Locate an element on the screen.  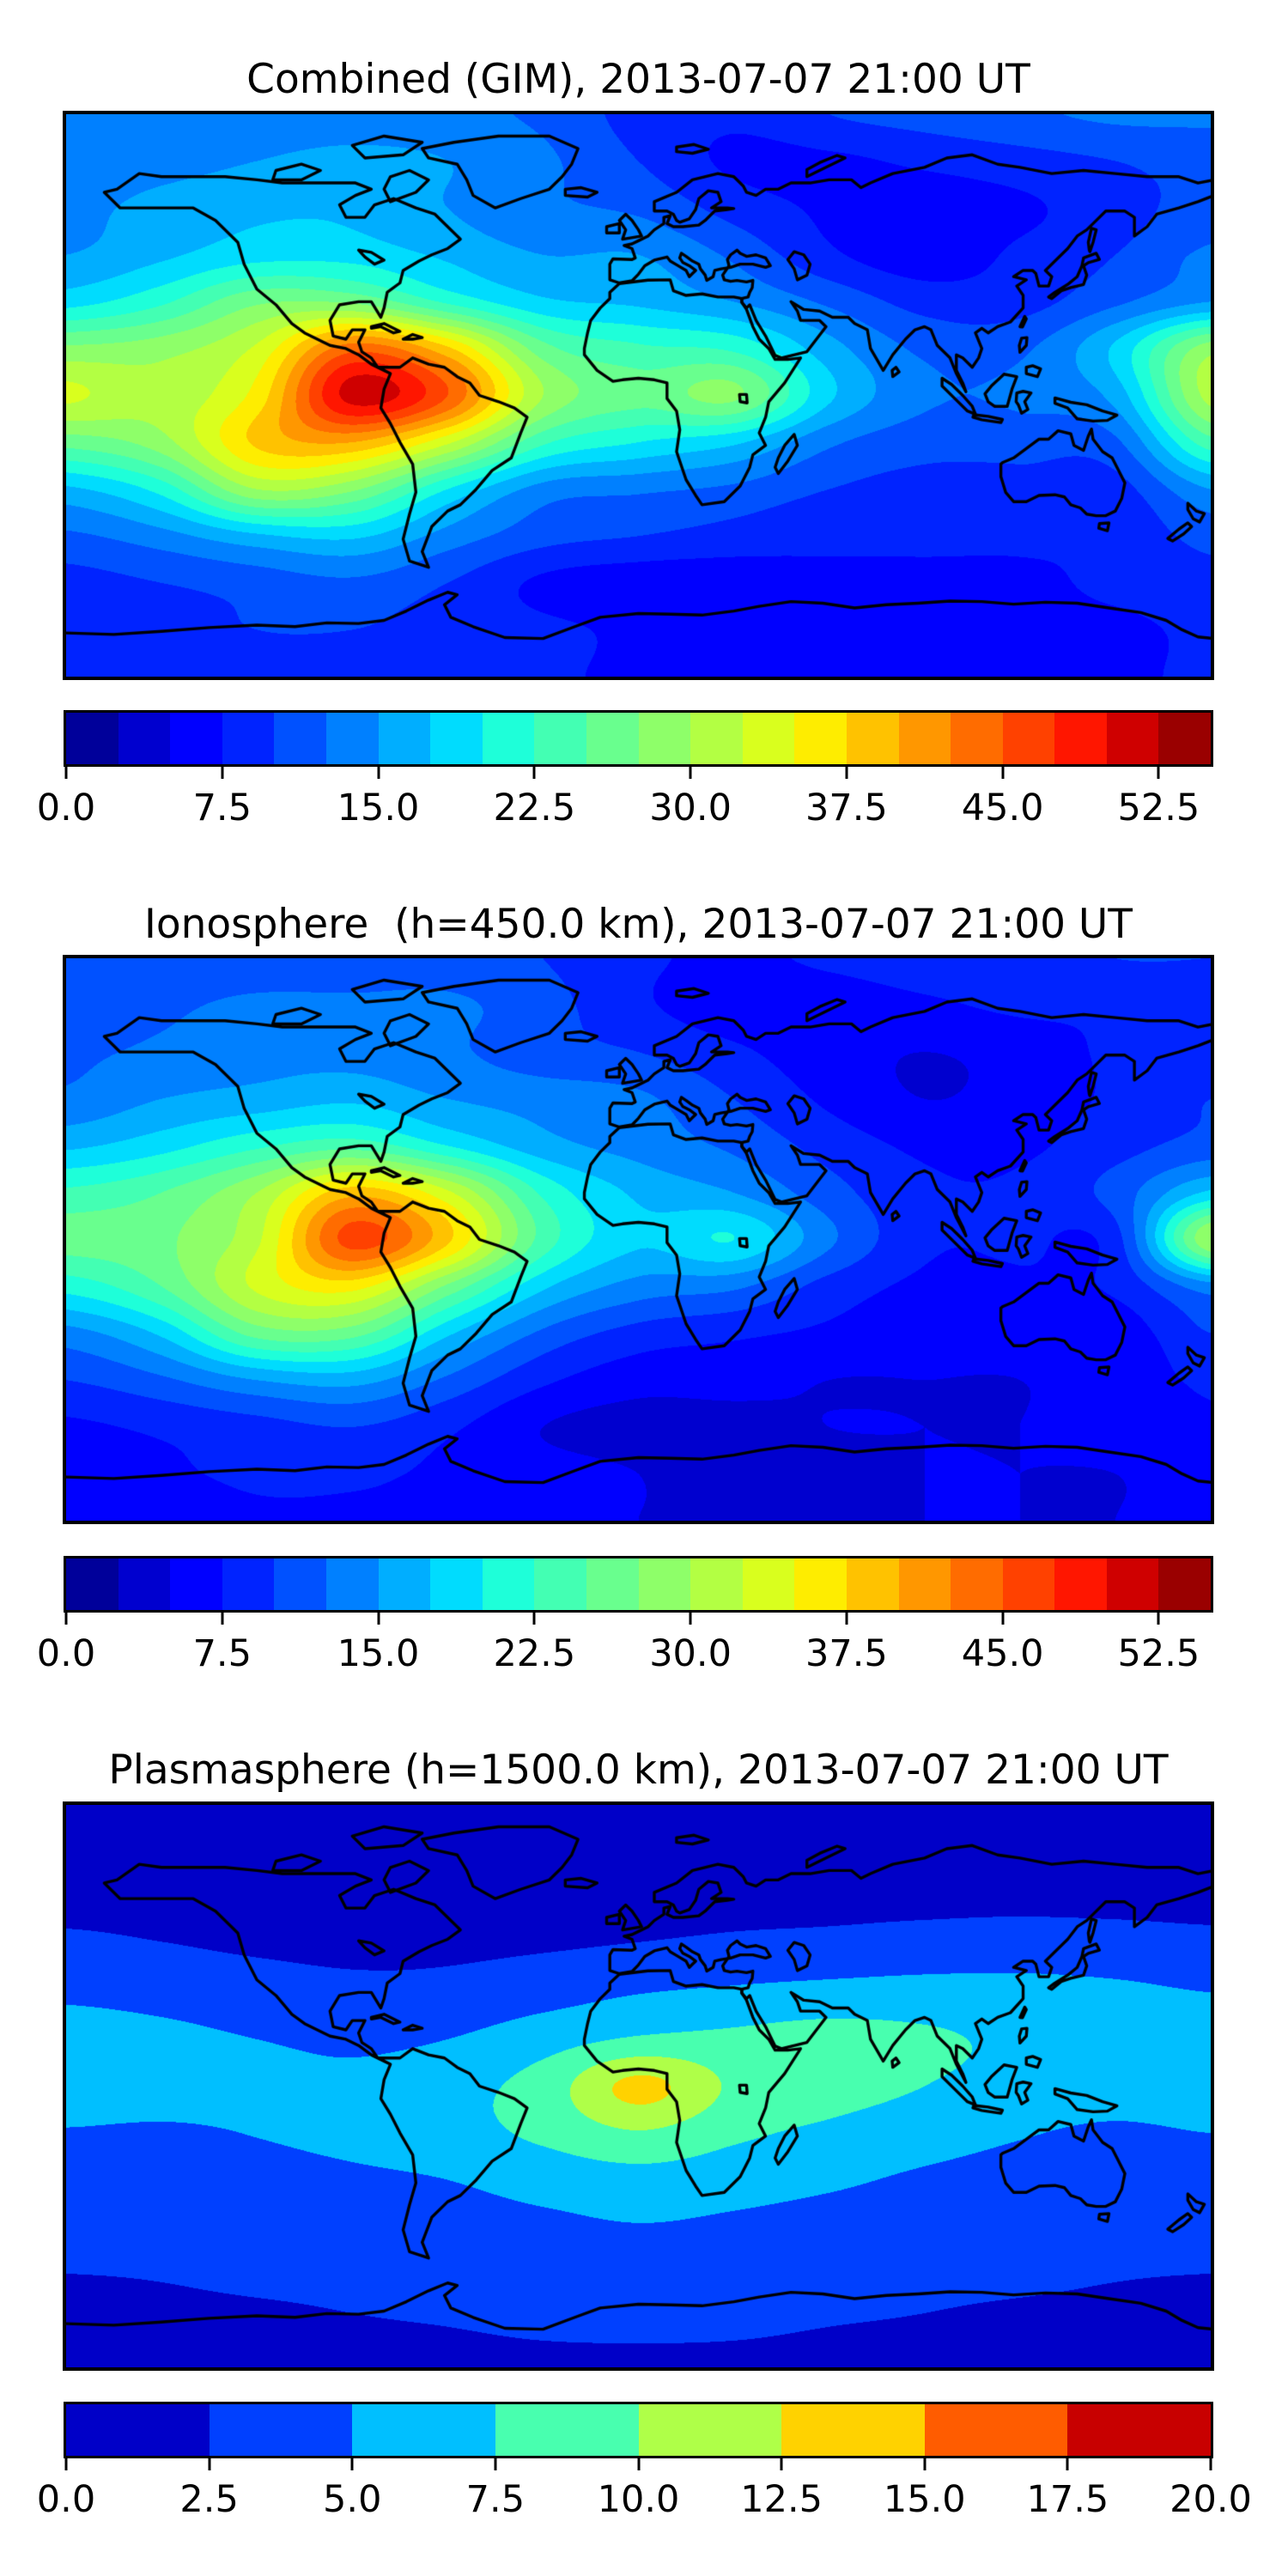
colorbar-tick-label: 12.5 is located at coordinates (781, 2500).